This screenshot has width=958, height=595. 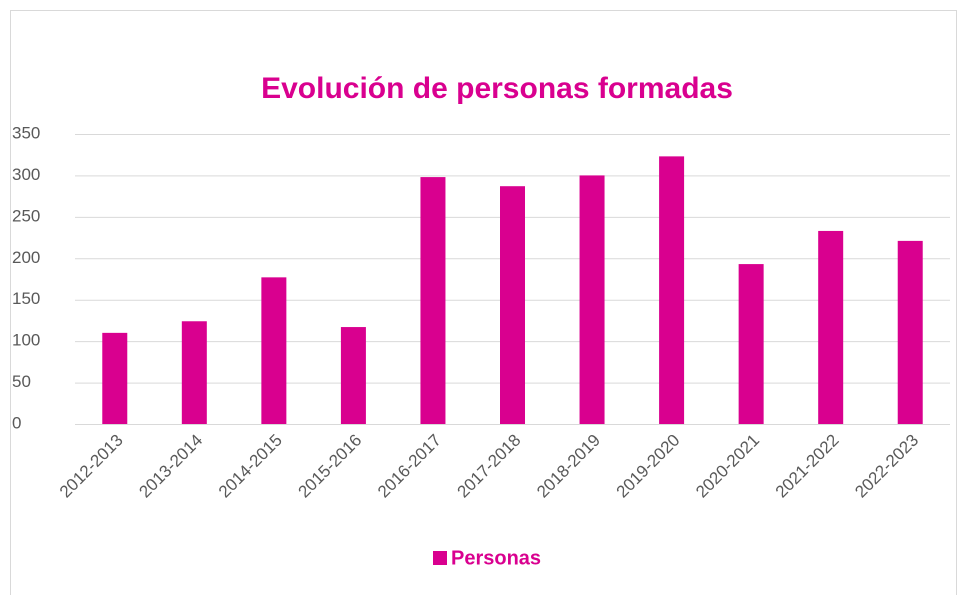 What do you see at coordinates (497, 88) in the screenshot?
I see `chart-title: Evolución de personas formadas` at bounding box center [497, 88].